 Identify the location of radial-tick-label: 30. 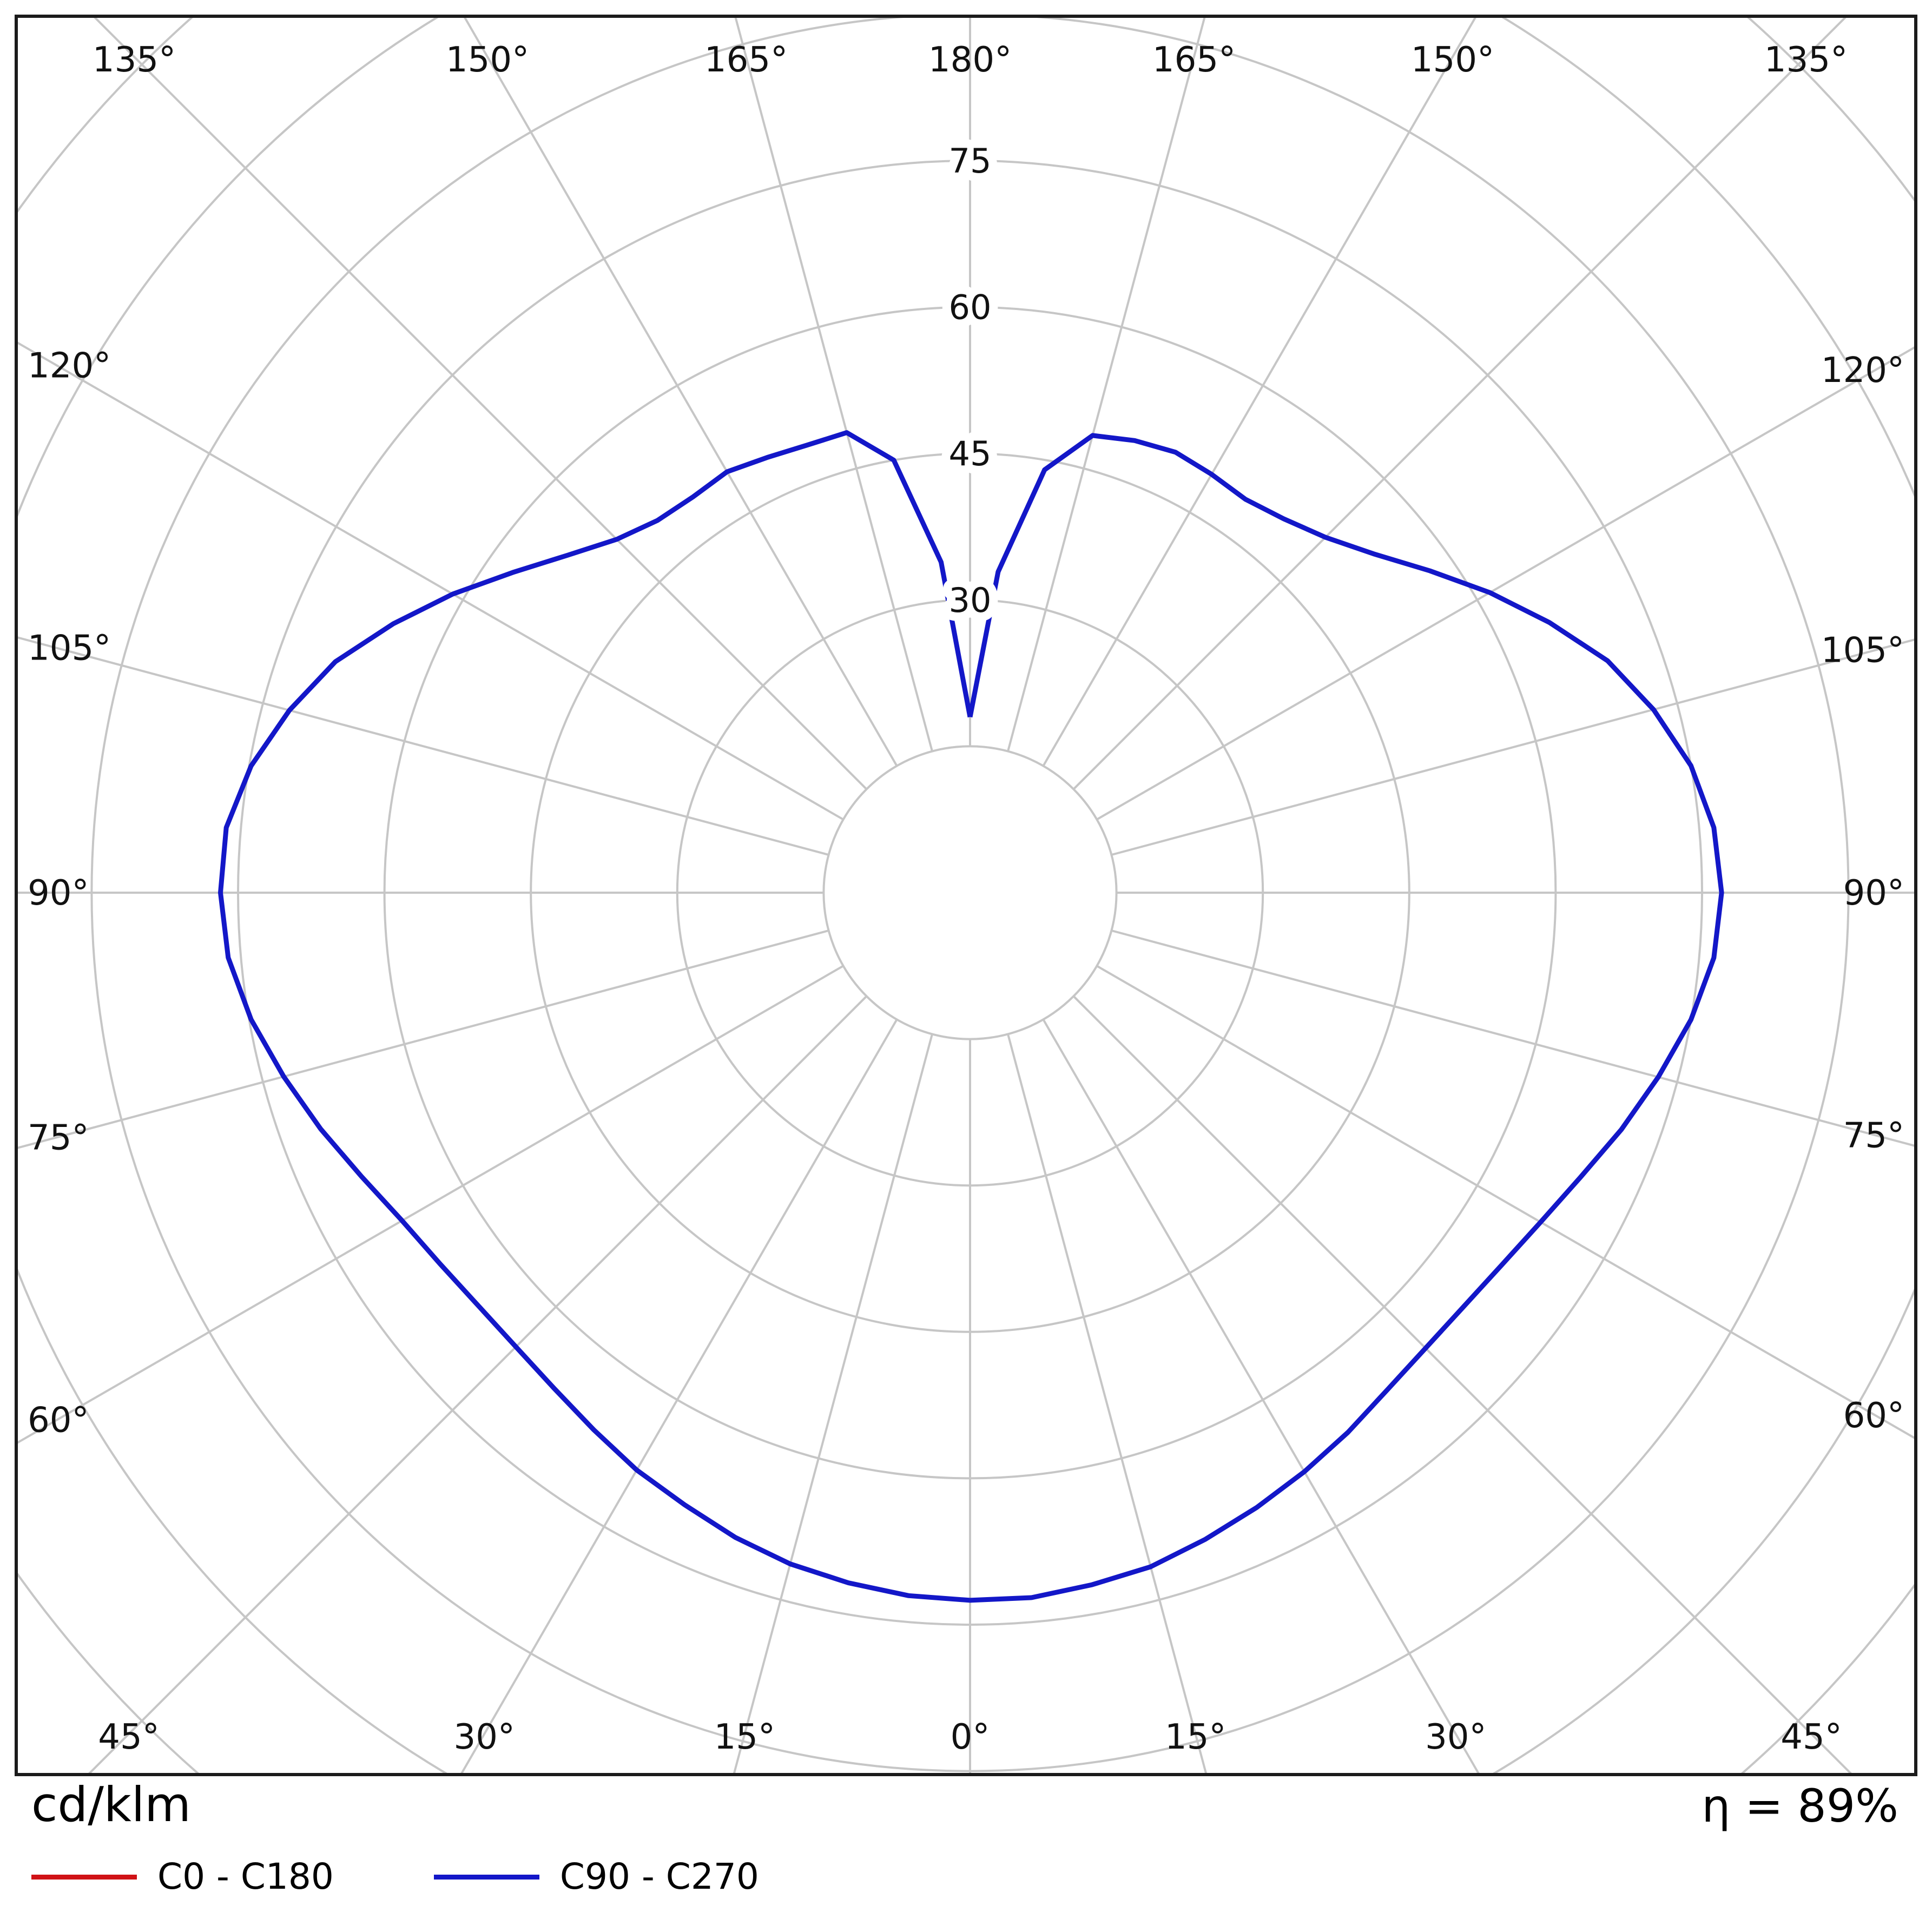
(970, 600).